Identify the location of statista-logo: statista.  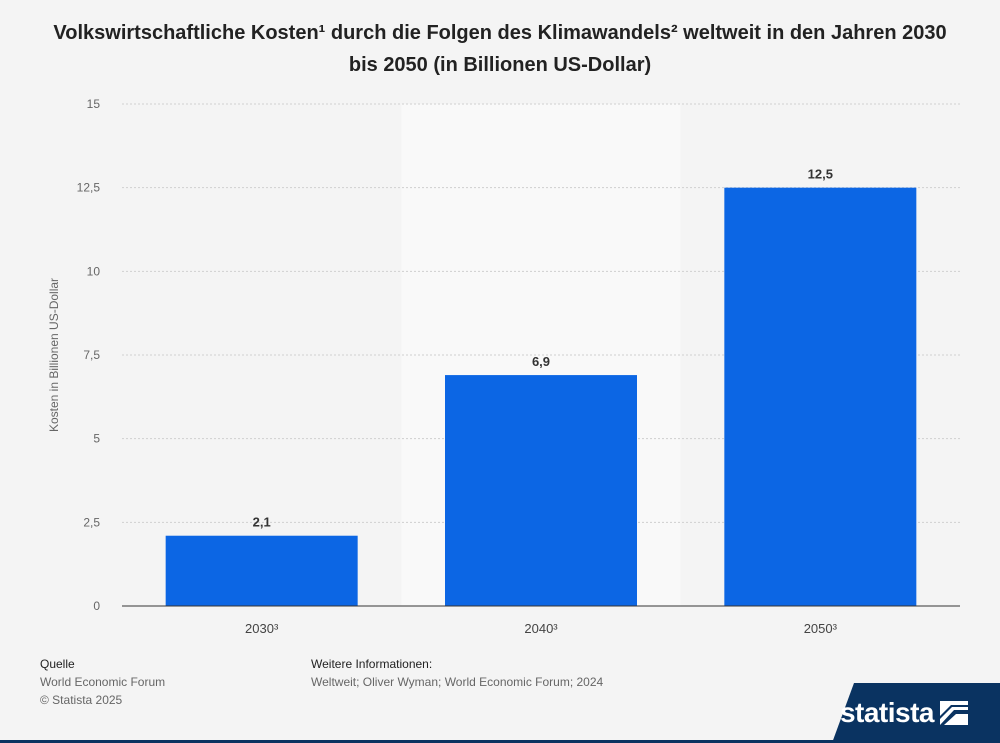
(904, 713).